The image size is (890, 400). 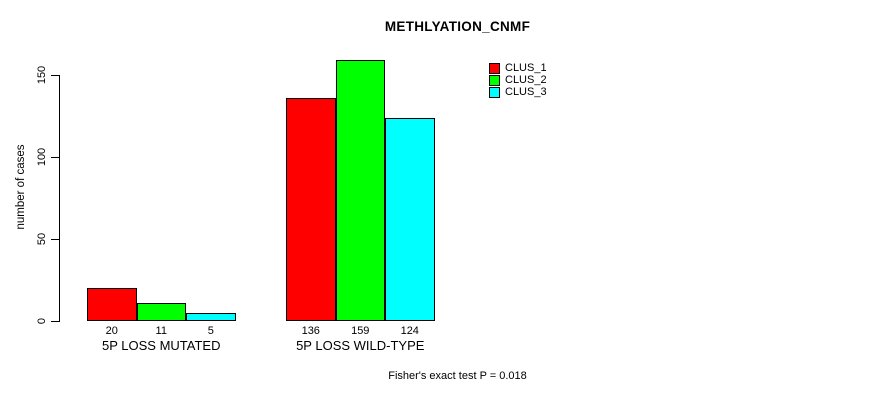 What do you see at coordinates (310, 331) in the screenshot?
I see `bar-value-label: 136` at bounding box center [310, 331].